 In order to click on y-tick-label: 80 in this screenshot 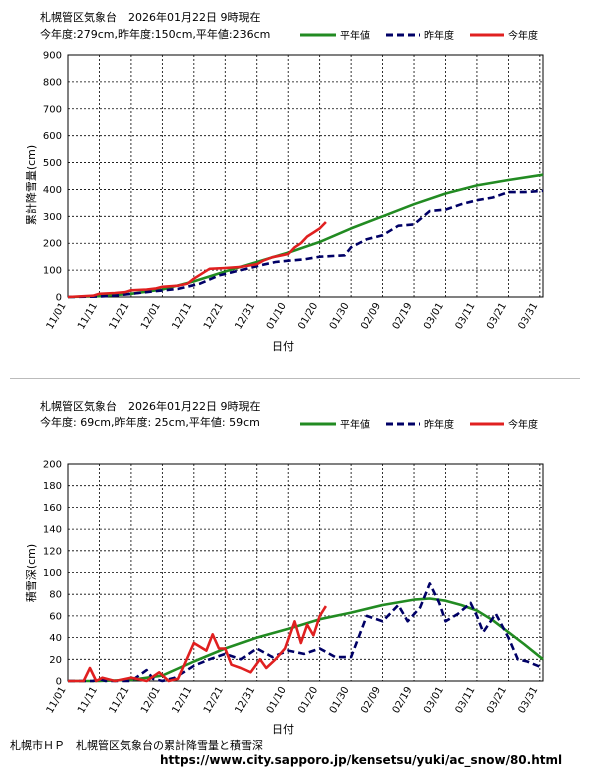, I will do `click(55, 595)`.